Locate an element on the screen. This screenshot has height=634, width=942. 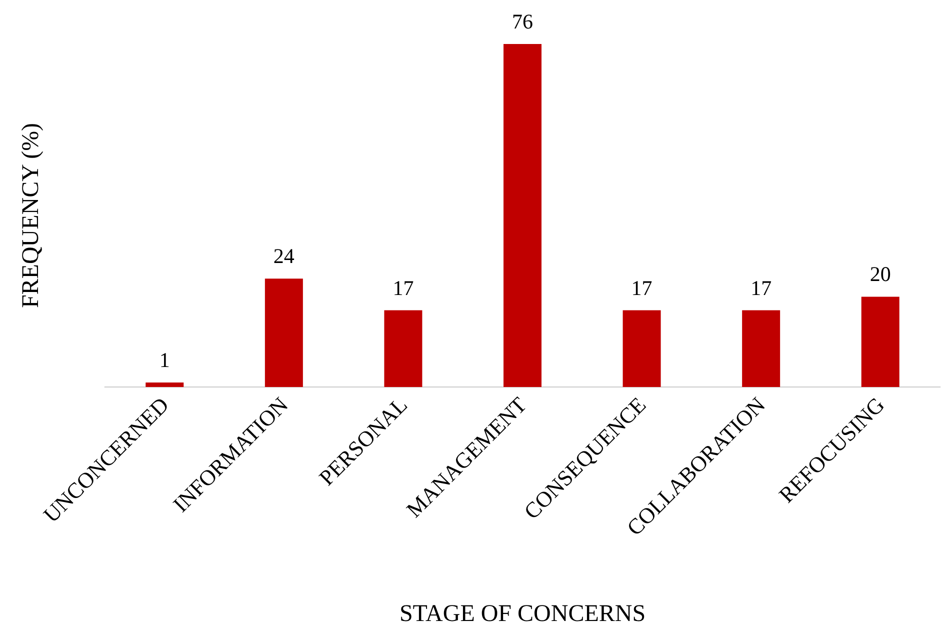
data-label: 76 is located at coordinates (522, 22).